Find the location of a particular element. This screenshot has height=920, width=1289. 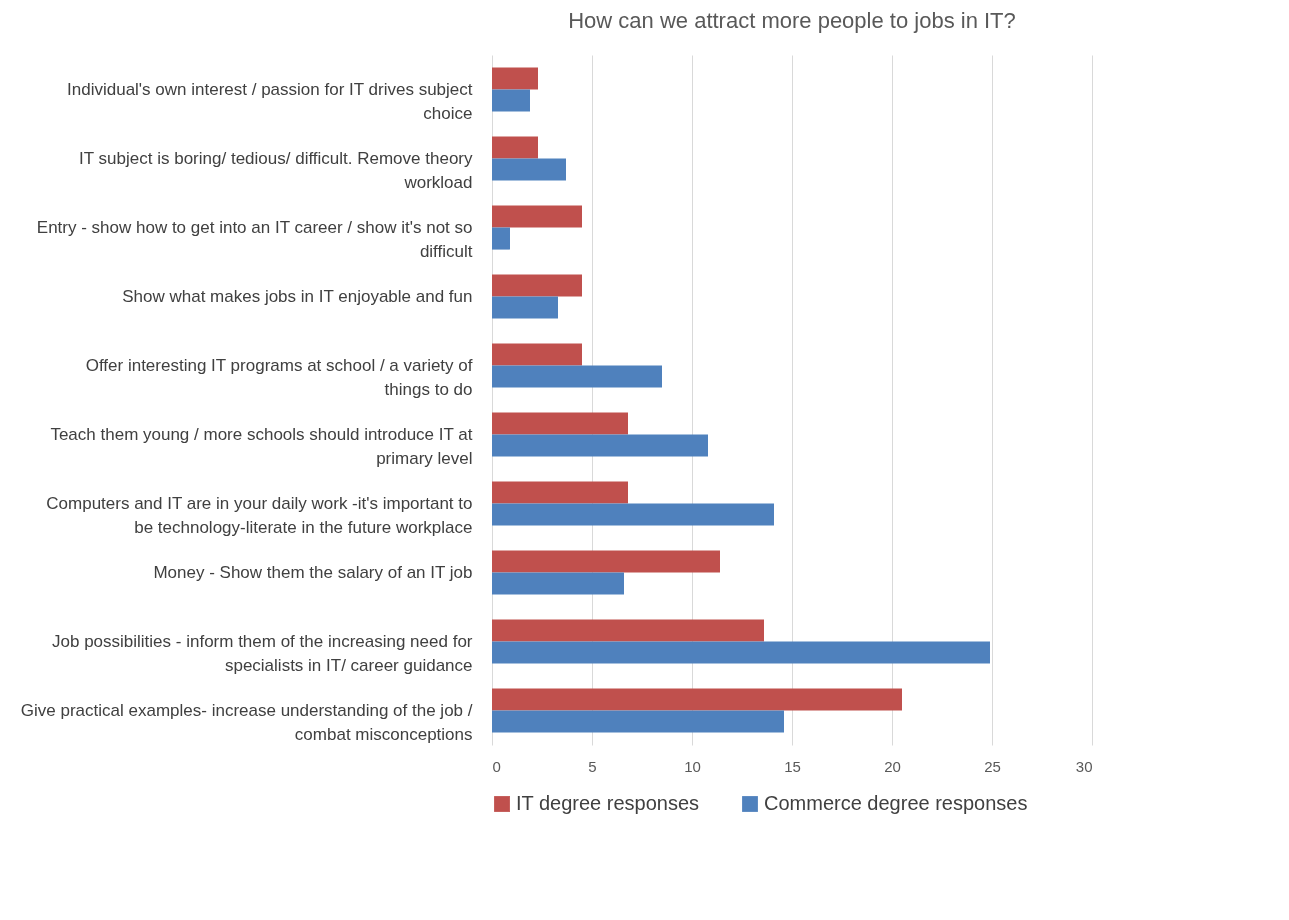

y-tick-label: Entry - show how to get into an IT career / show it's not so difficult is located at coordinates (254, 239).